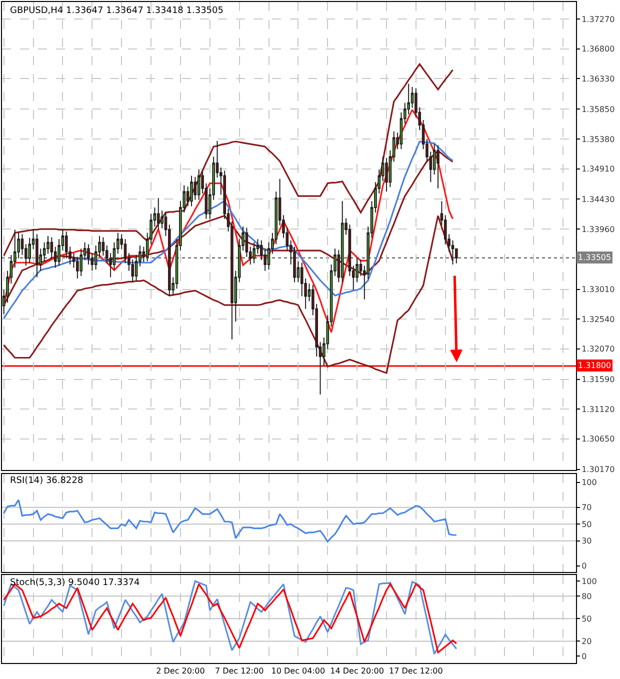  Describe the element at coordinates (598, 79) in the screenshot. I see `y-tick-label: 1.36330` at that location.